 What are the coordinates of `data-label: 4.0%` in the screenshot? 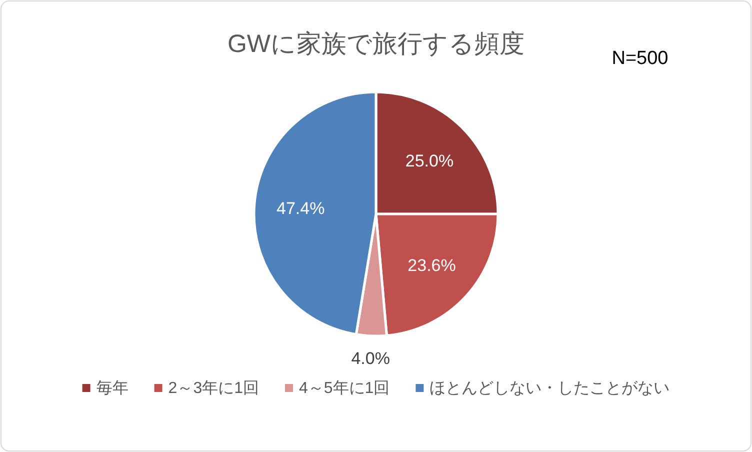 It's located at (370, 358).